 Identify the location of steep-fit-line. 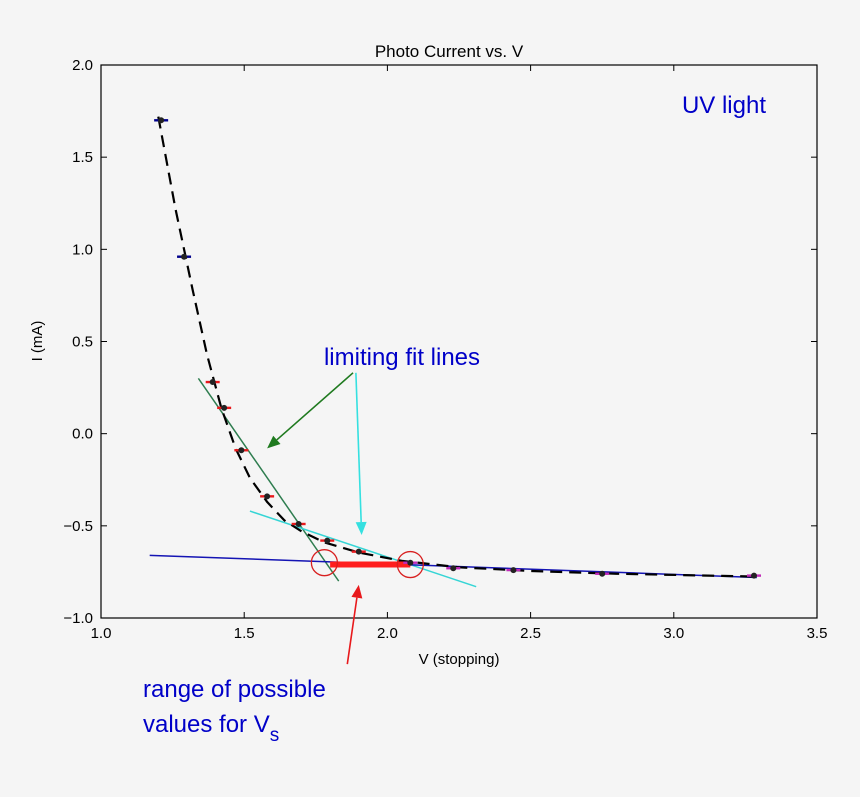
(268, 479).